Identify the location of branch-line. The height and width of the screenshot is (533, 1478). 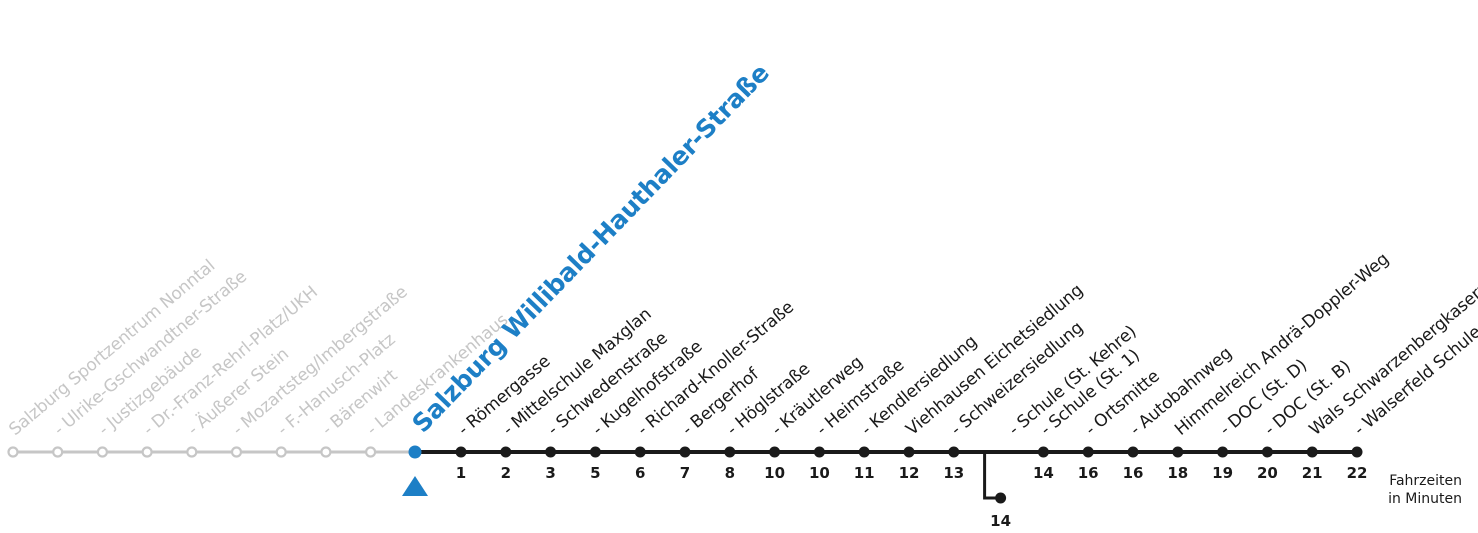
(995, 478).